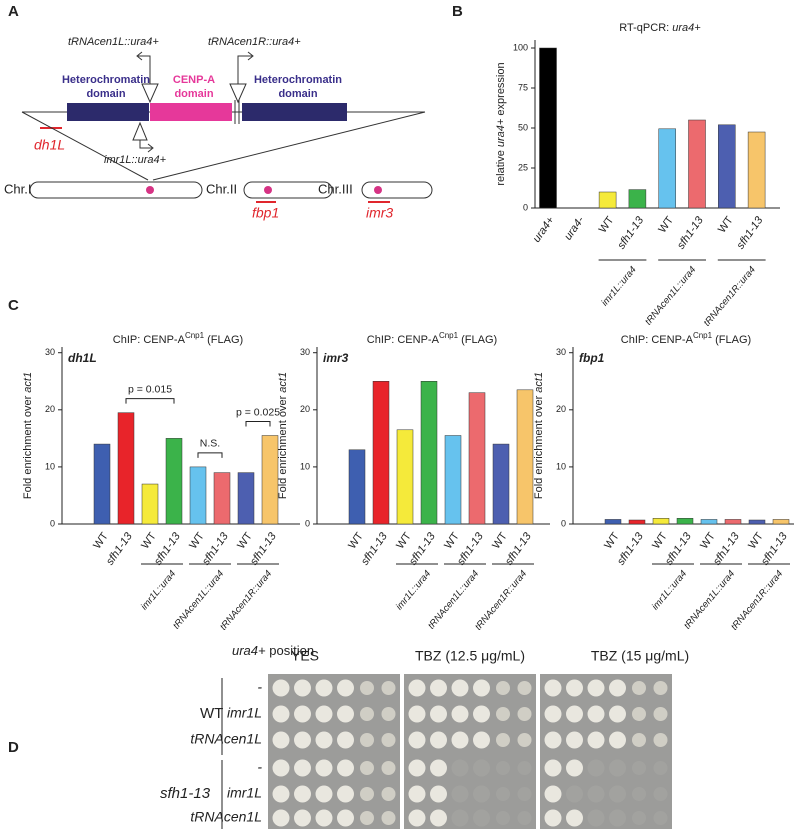  What do you see at coordinates (477, 340) in the screenshot?
I see `chart-title-part: (FLAG)` at bounding box center [477, 340].